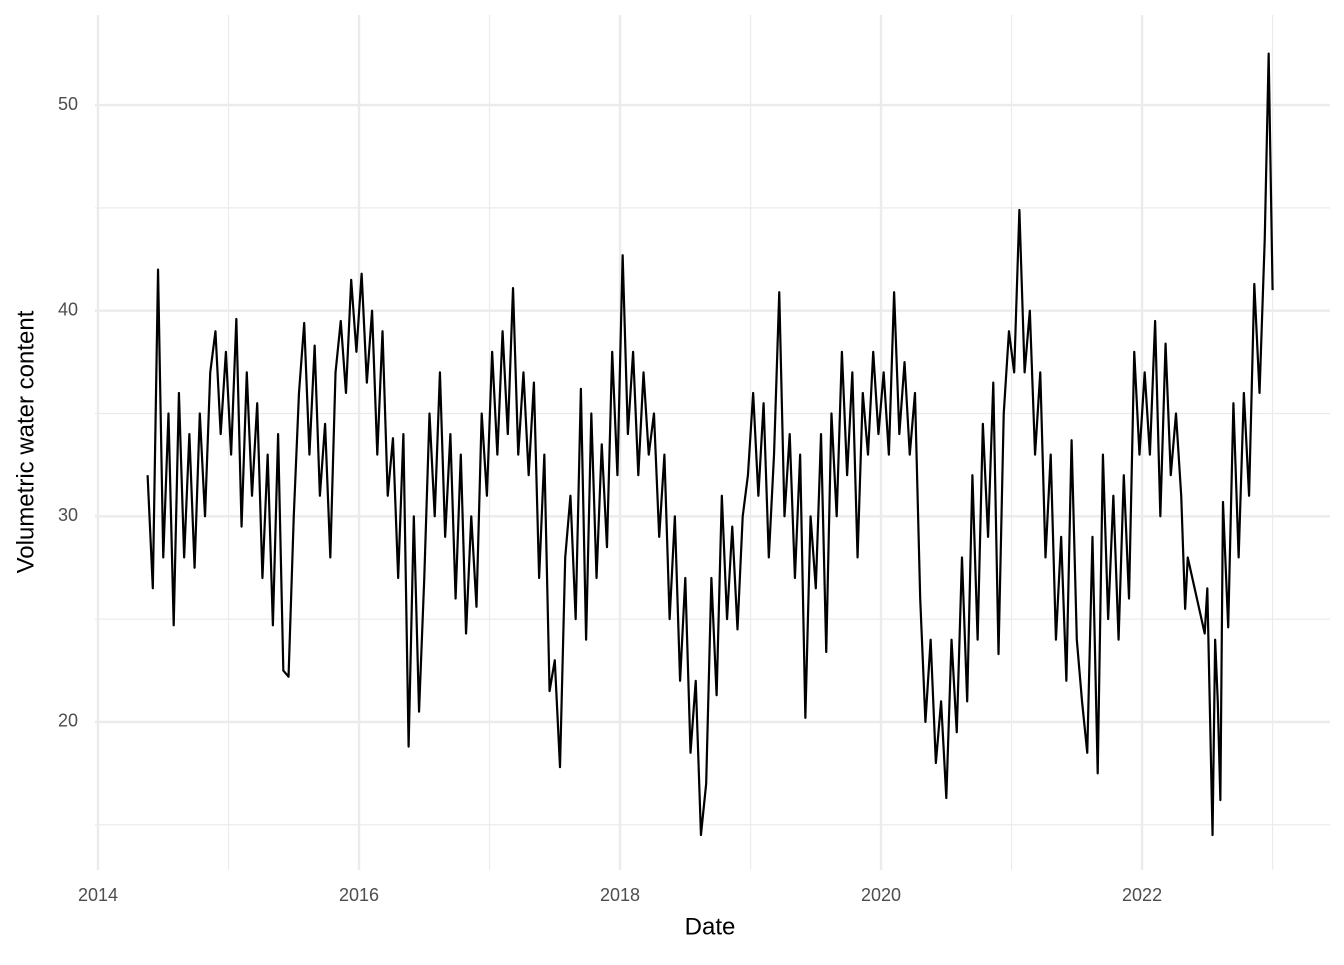  Describe the element at coordinates (620, 895) in the screenshot. I see `x-tick-label: 2018` at that location.